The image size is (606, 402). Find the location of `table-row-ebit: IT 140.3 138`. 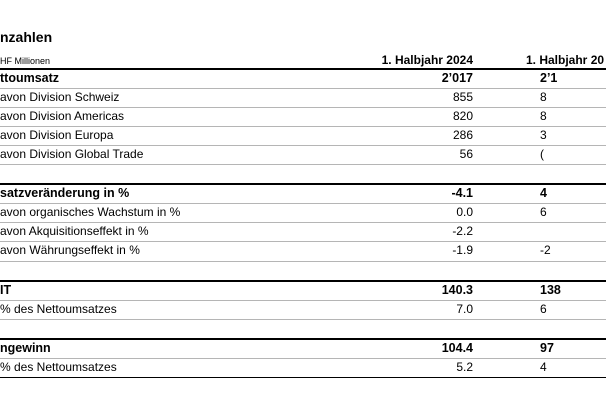

table-row-ebit: IT 140.3 138 is located at coordinates (303, 290).